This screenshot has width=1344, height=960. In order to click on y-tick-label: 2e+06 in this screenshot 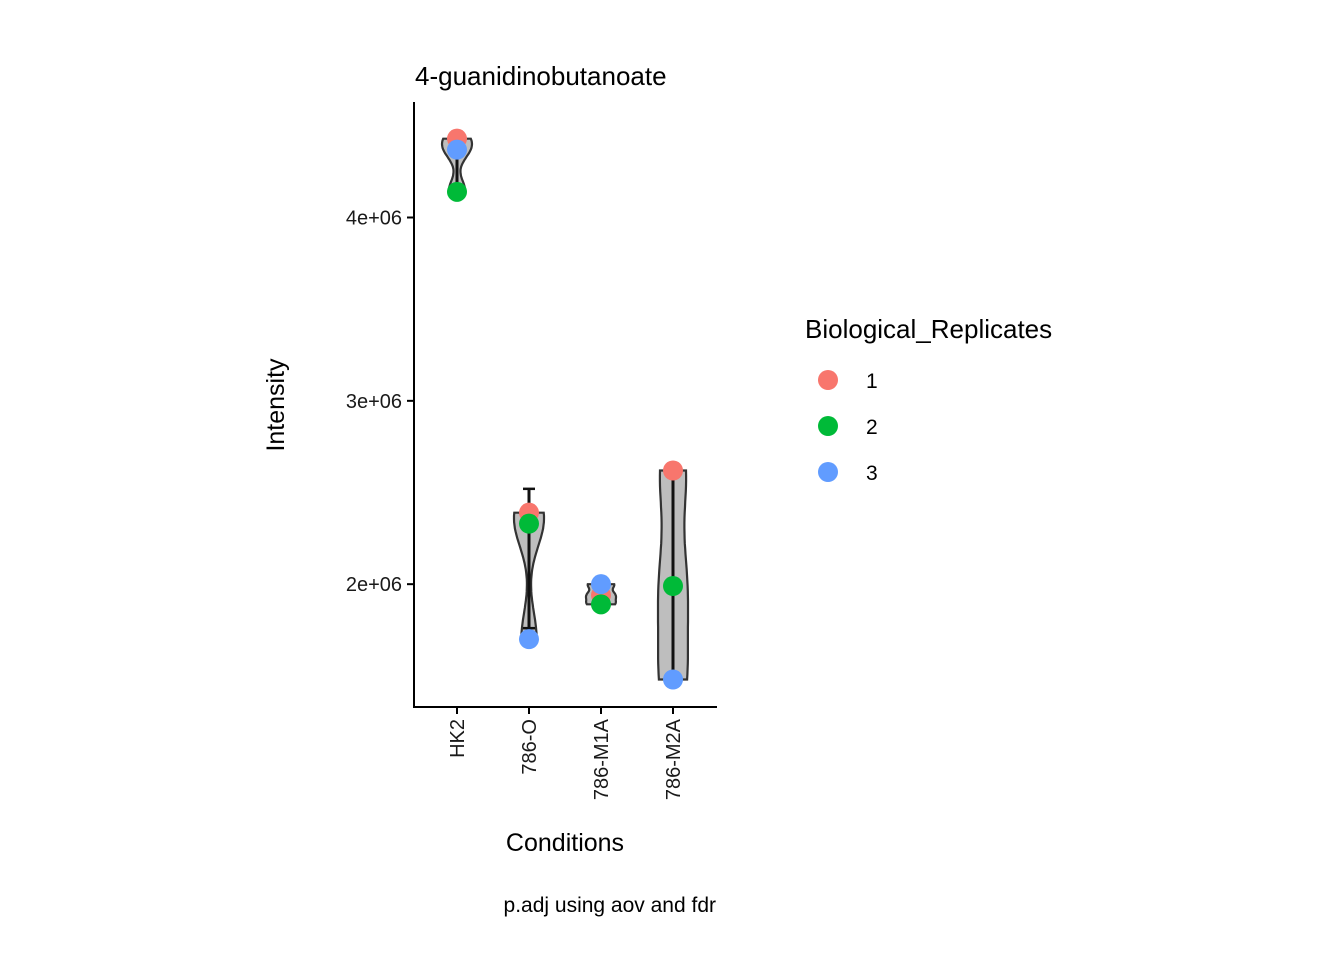, I will do `click(374, 585)`.